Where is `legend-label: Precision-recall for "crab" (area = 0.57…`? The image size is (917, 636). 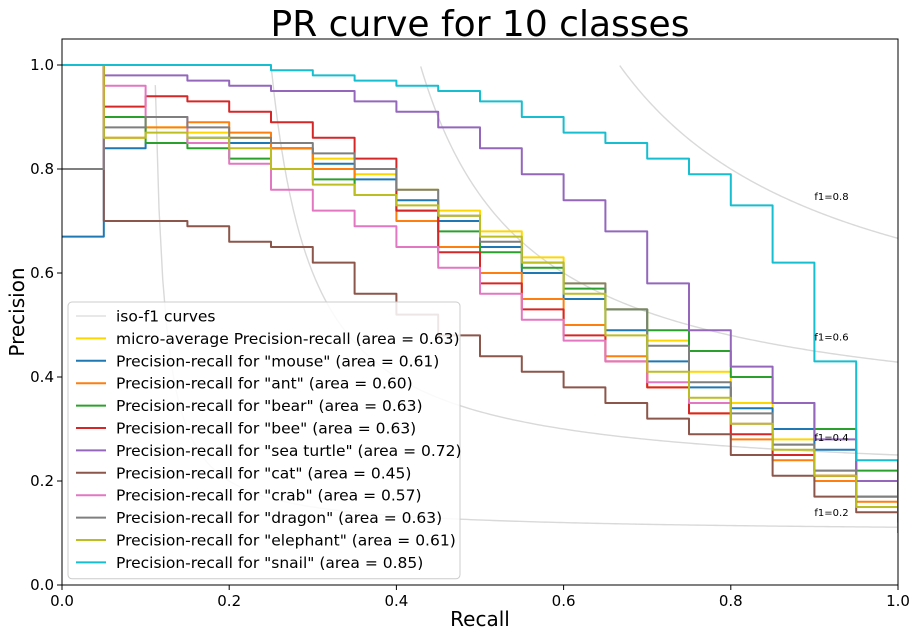 legend-label: Precision-recall for "crab" (area = 0.57… is located at coordinates (269, 496).